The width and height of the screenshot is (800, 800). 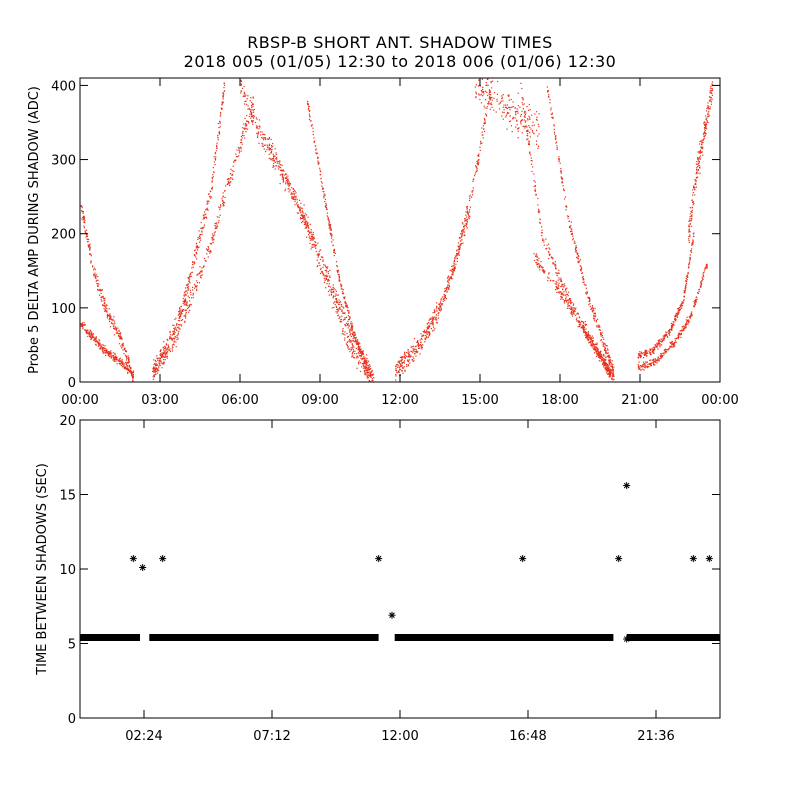 What do you see at coordinates (399, 736) in the screenshot?
I see `bottom-x-tick-label: 12:00` at bounding box center [399, 736].